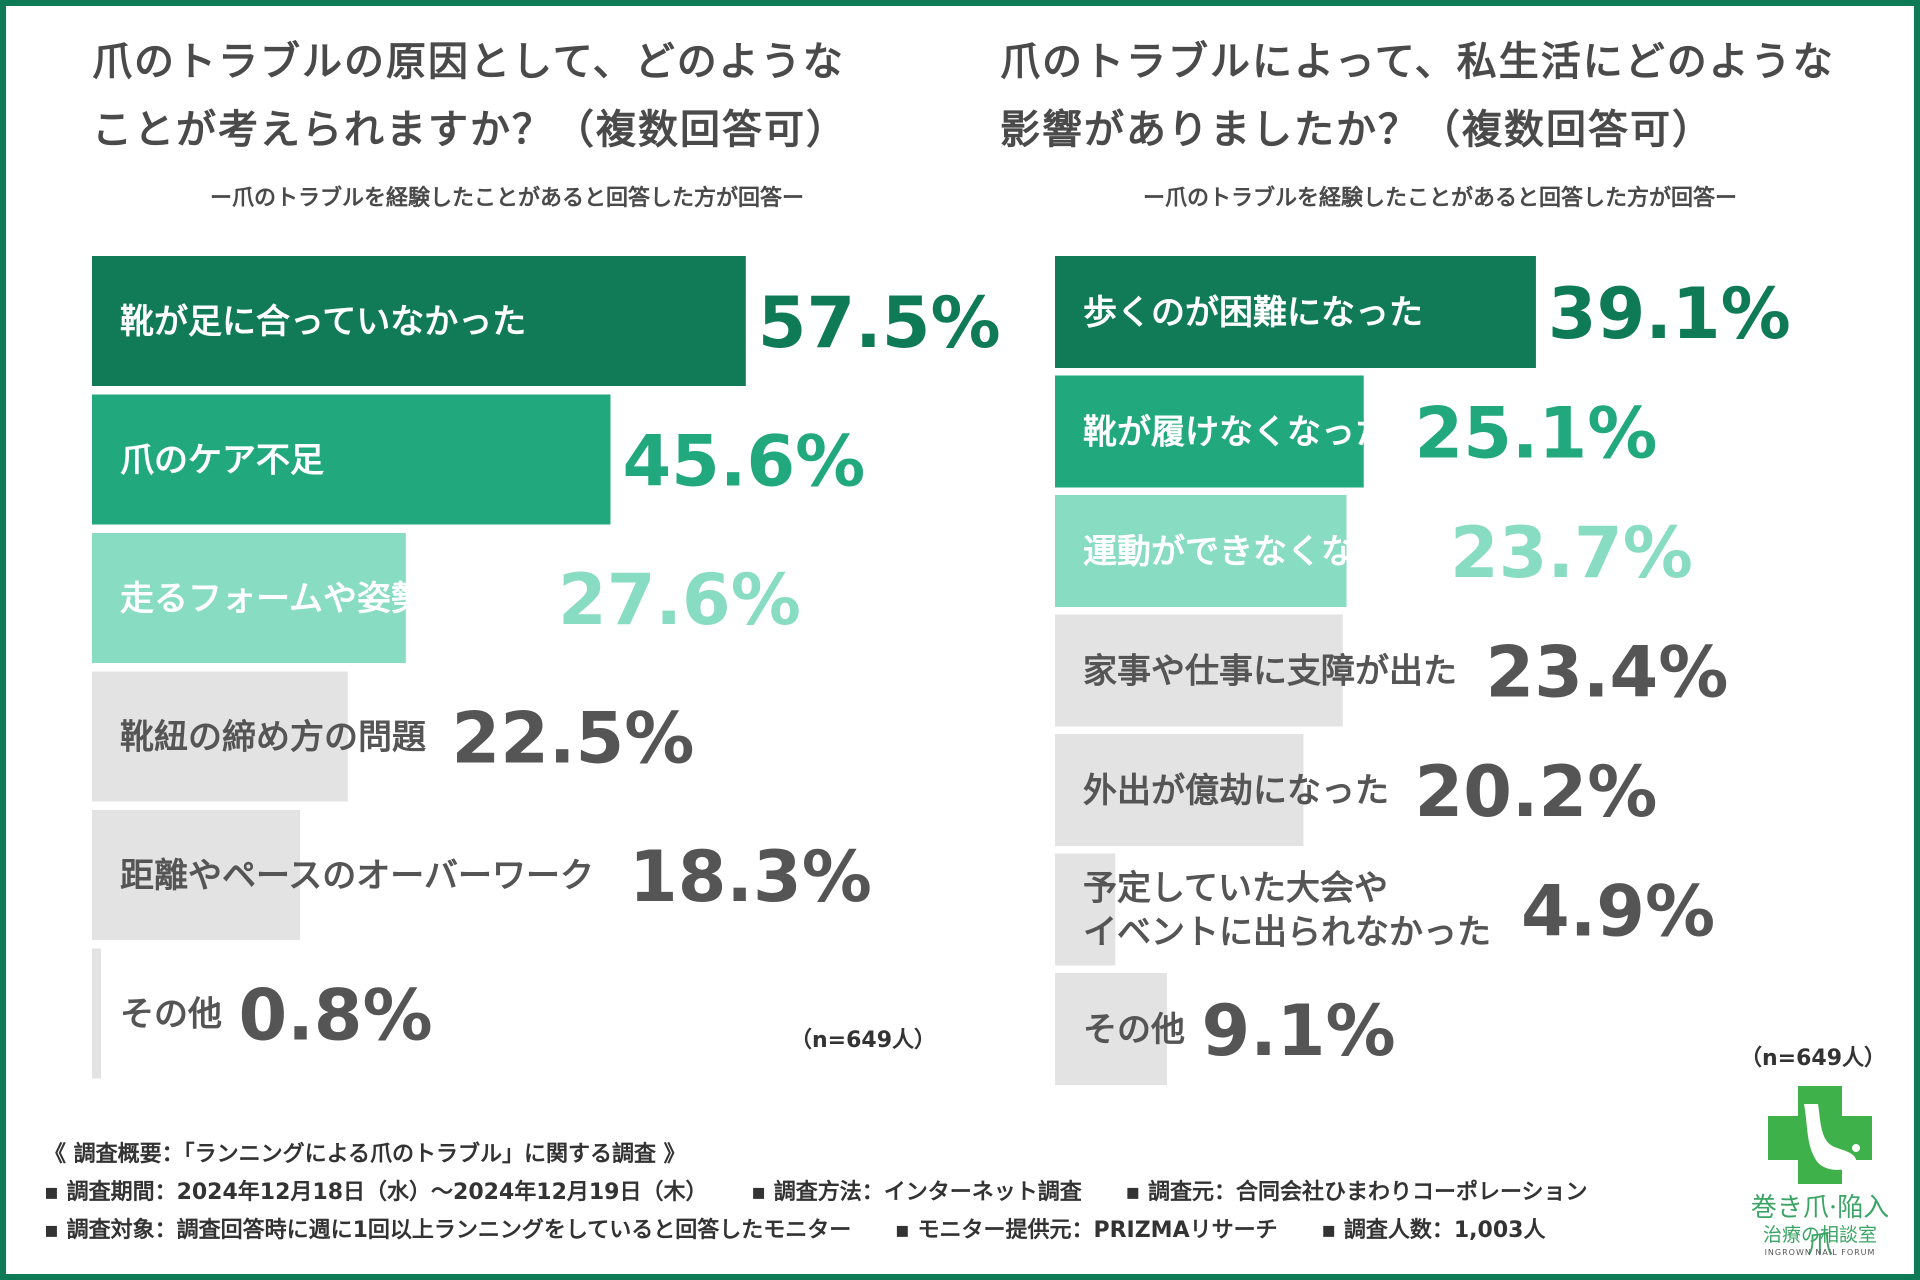  I want to click on survey-period: ▪ 調査期間：2024年12月18日（水）～2024年12月19日（木）, so click(376, 1192).